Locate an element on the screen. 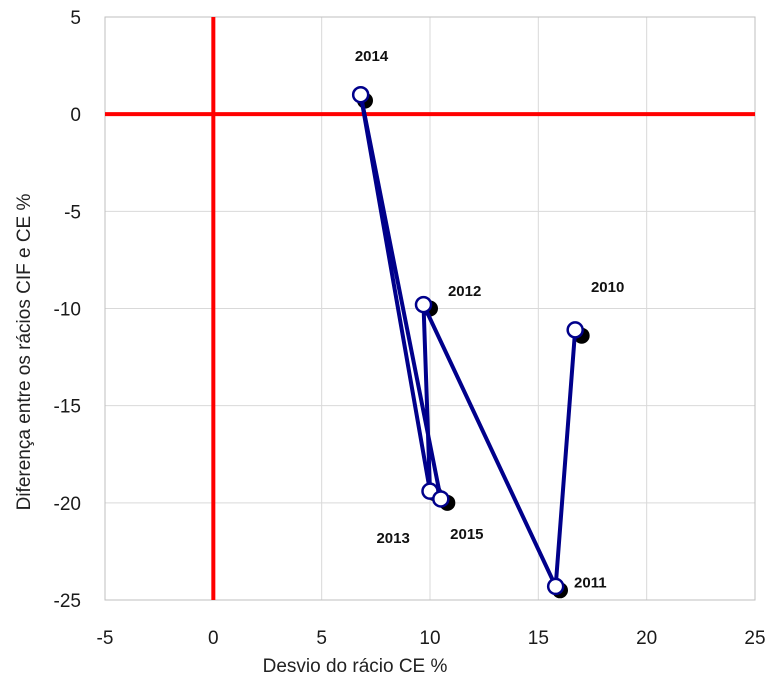  x-tick-label: 25 is located at coordinates (754, 638).